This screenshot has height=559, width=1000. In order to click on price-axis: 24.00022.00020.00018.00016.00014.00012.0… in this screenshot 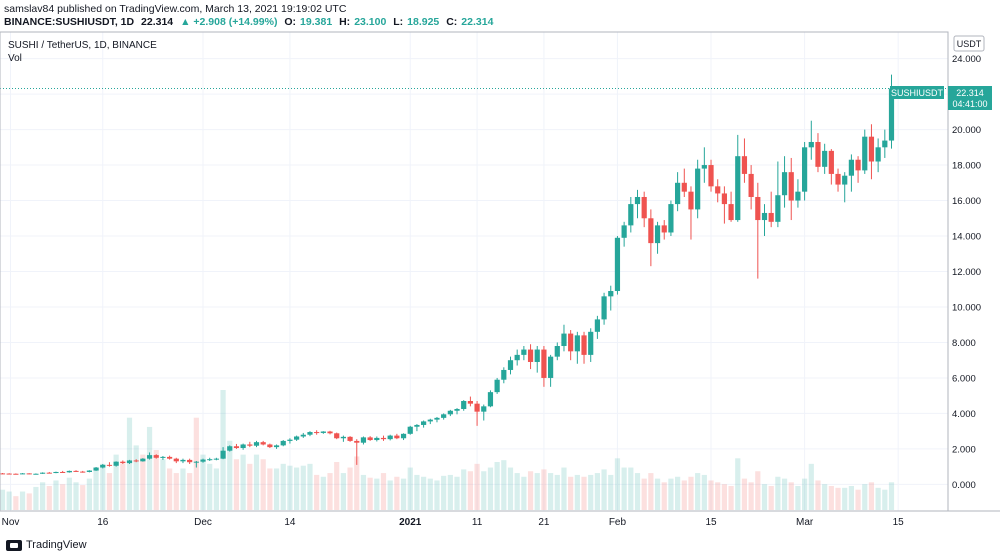, I will do `click(966, 272)`.